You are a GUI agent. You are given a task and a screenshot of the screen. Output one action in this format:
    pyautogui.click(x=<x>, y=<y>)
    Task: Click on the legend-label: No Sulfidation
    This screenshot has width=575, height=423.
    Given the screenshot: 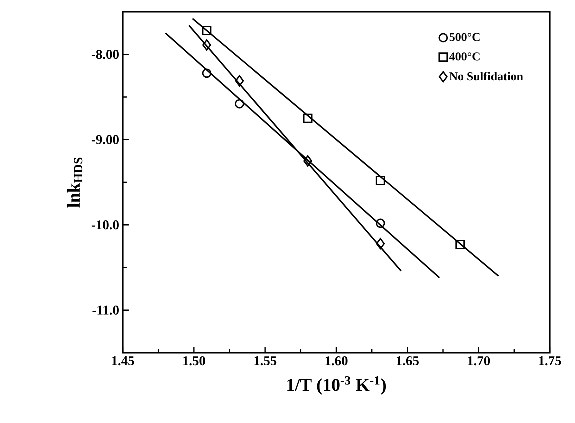 What is the action you would take?
    pyautogui.click(x=487, y=76)
    